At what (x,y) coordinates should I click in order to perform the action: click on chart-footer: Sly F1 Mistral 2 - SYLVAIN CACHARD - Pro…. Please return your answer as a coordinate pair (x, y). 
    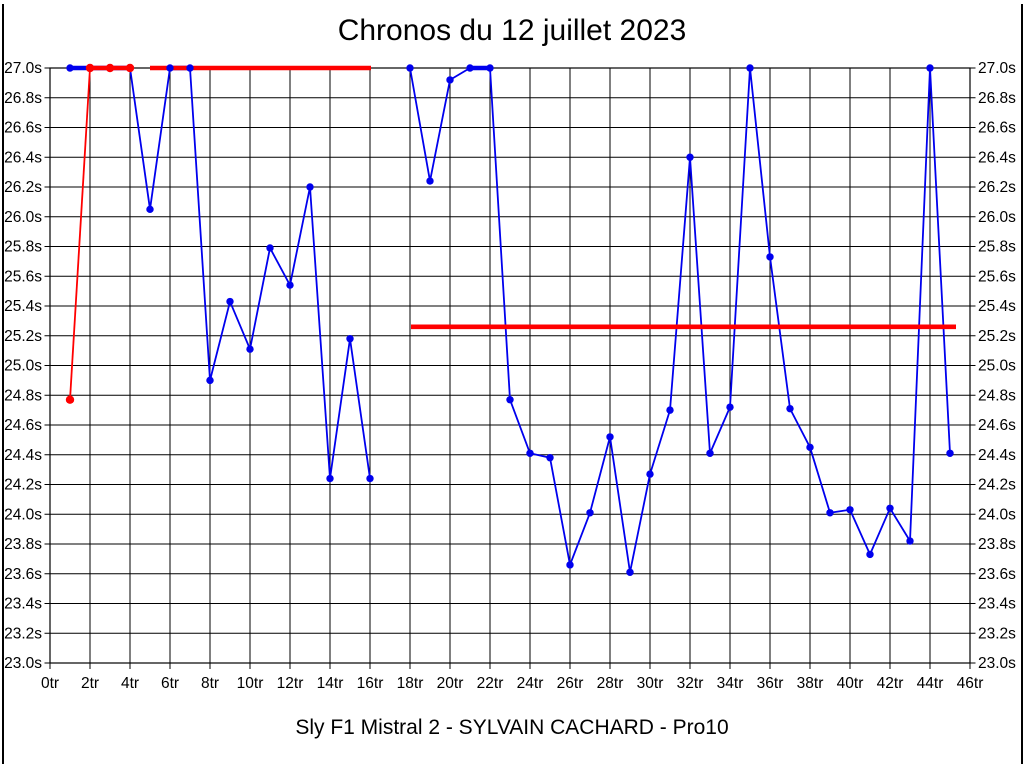
    Looking at the image, I should click on (512, 727).